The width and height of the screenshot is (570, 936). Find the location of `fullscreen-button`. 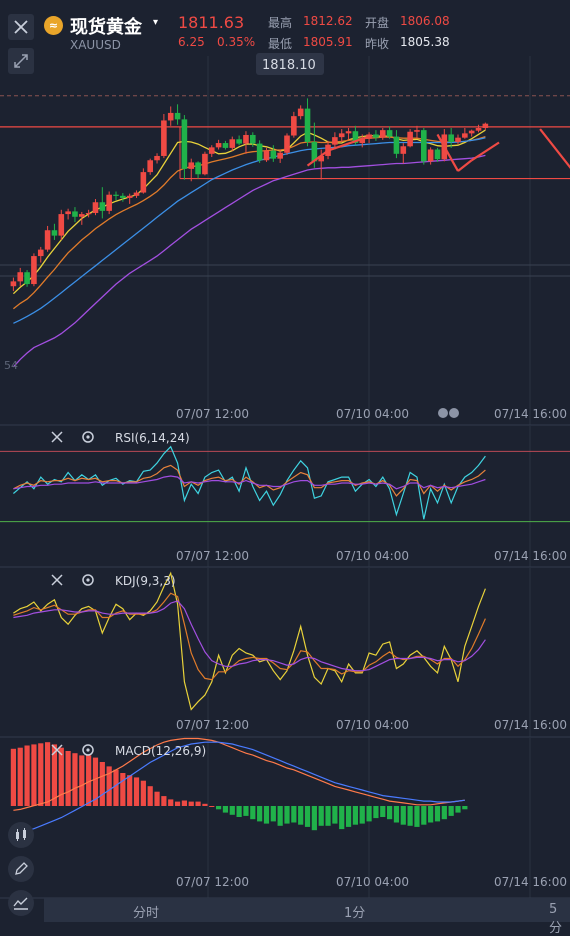

fullscreen-button is located at coordinates (21, 61).